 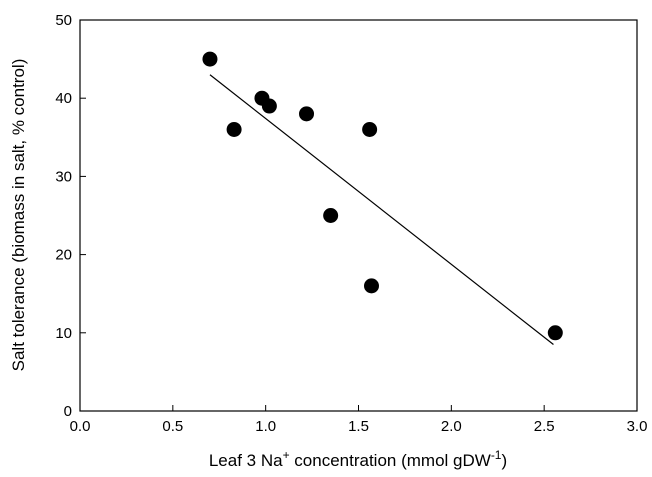 I want to click on y-tick-label: 30, so click(x=63, y=176).